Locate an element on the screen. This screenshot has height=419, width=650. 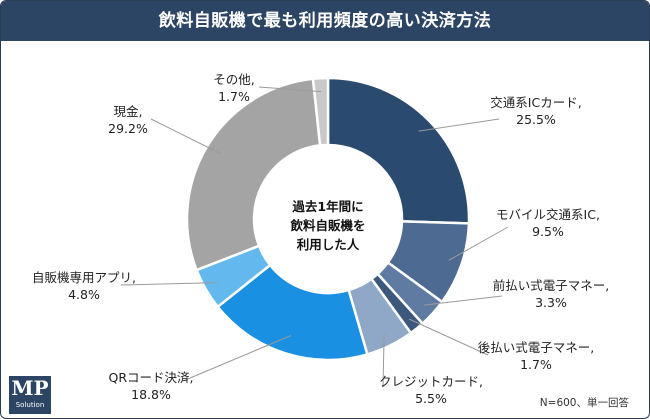
slice-category-label: その他, is located at coordinates (234, 79).